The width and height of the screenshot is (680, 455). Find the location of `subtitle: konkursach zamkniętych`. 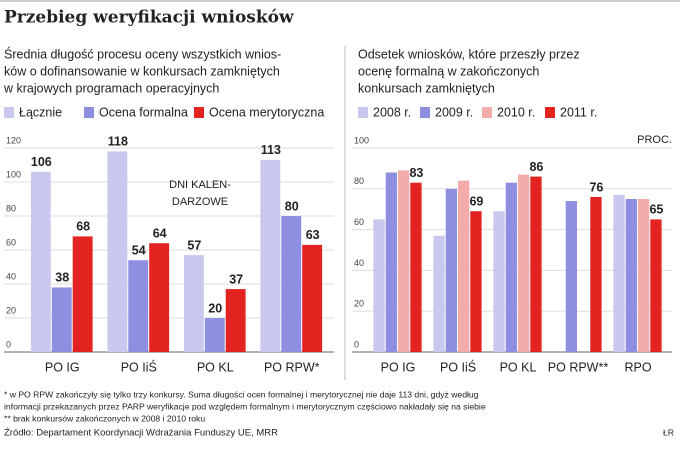

subtitle: konkursach zamkniętych is located at coordinates (426, 88).